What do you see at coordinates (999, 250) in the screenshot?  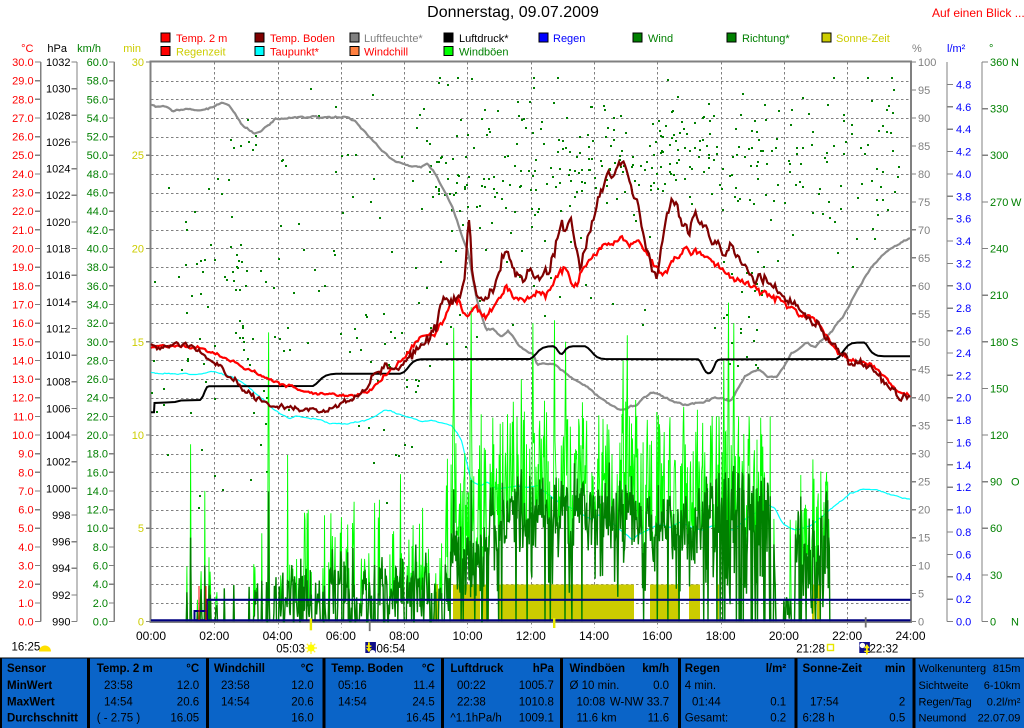 I see `svg-text: 240` at bounding box center [999, 250].